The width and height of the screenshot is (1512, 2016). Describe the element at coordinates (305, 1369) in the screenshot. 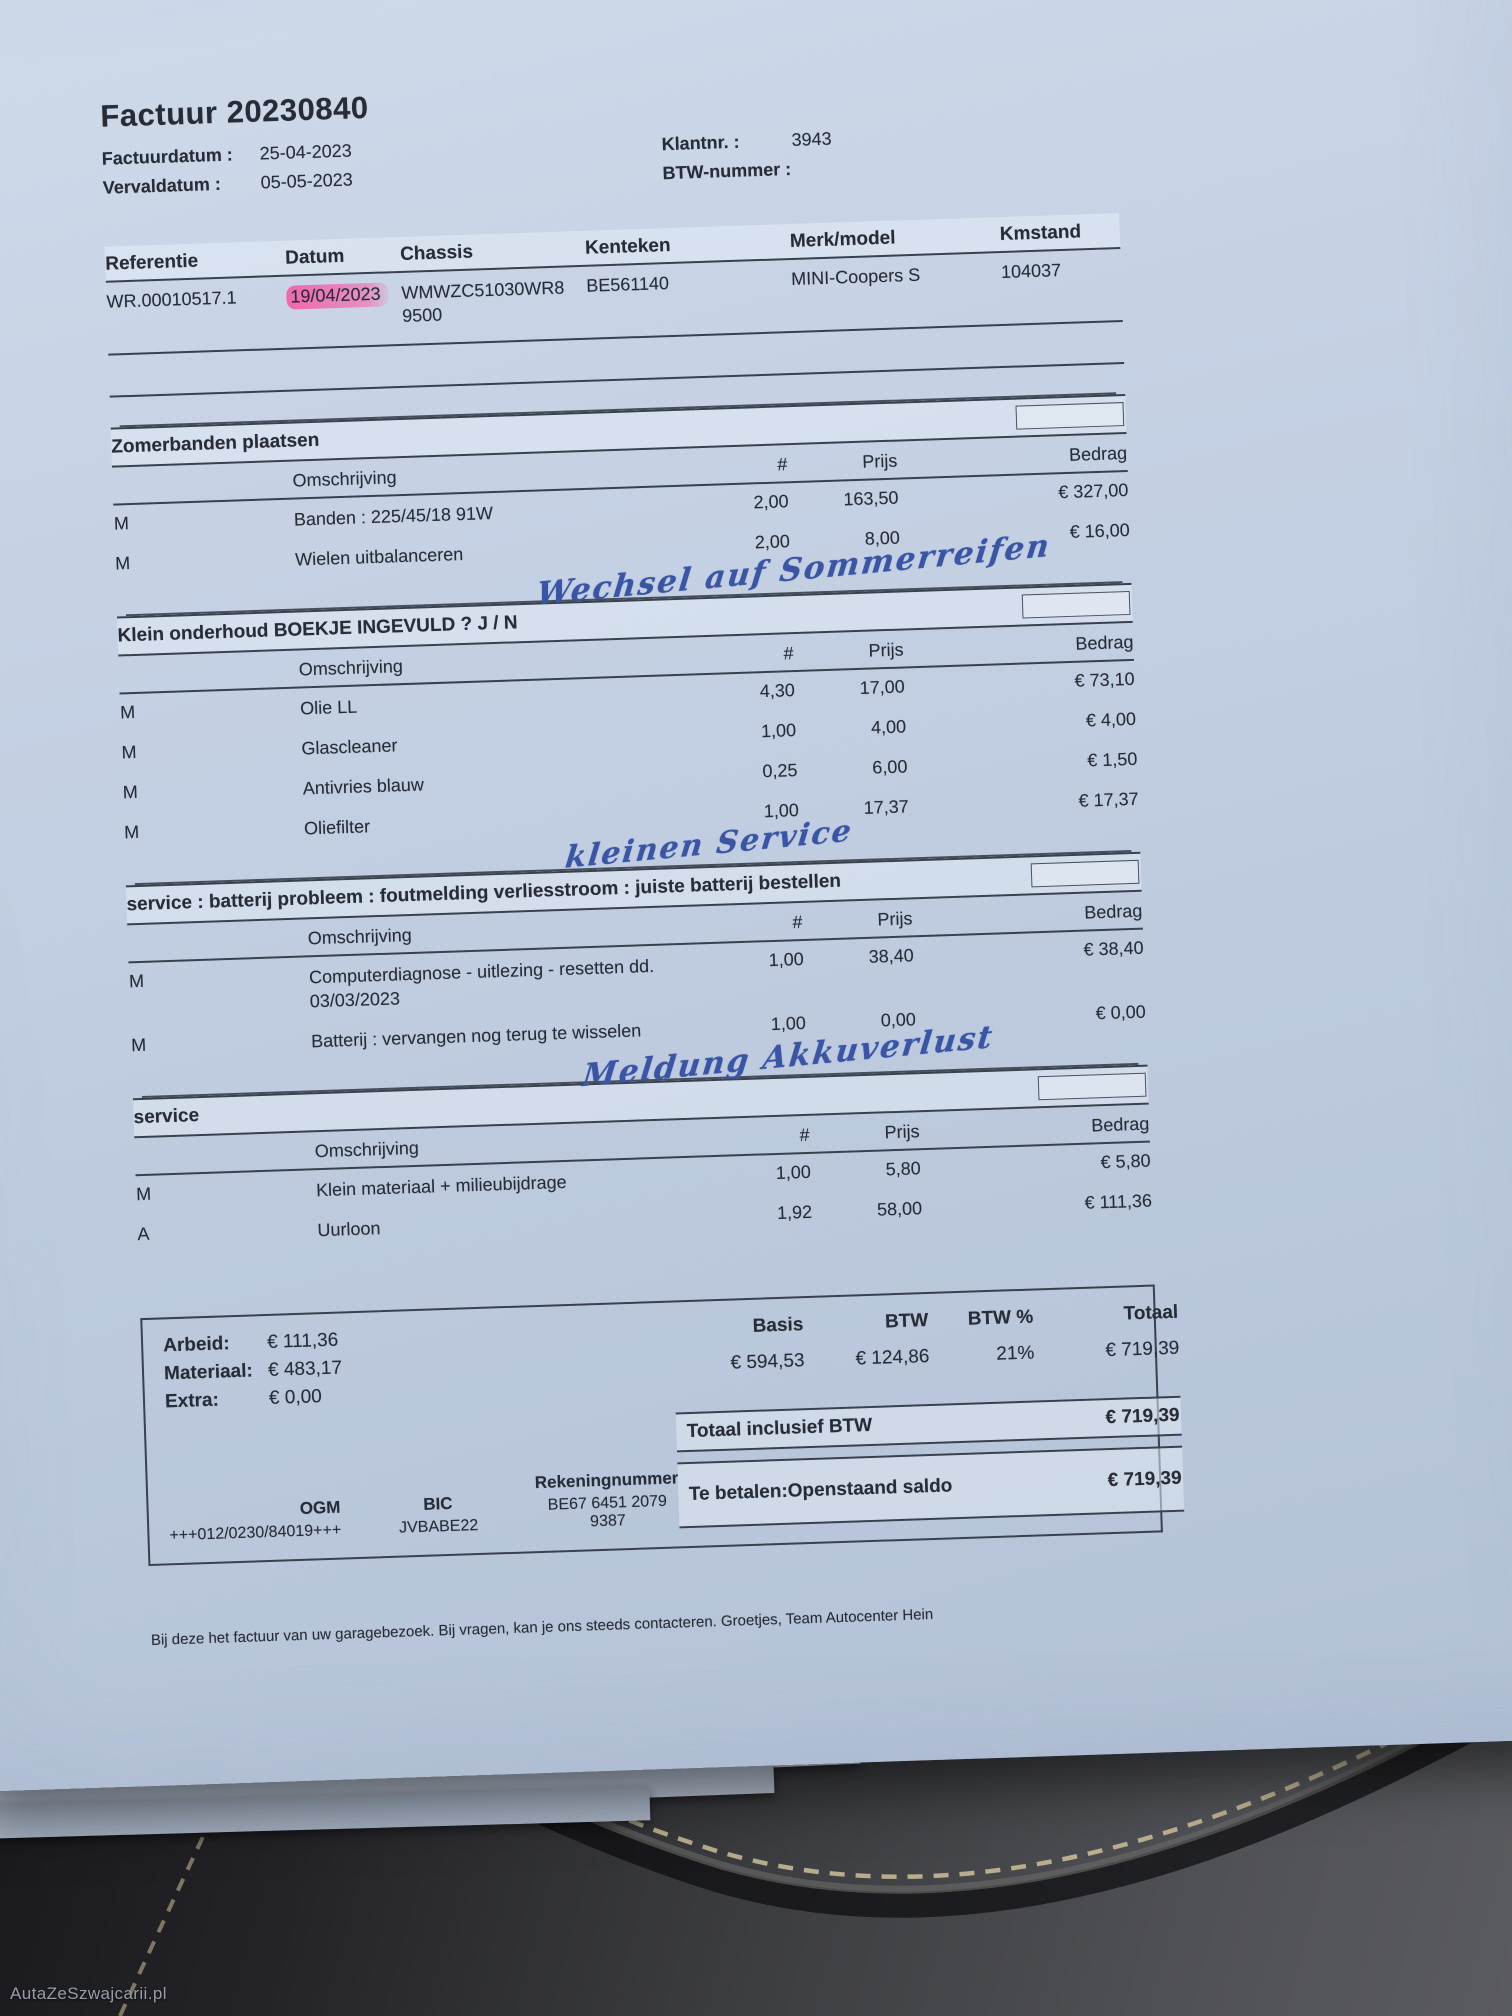

I see `materiaal-value: € 483,17` at that location.